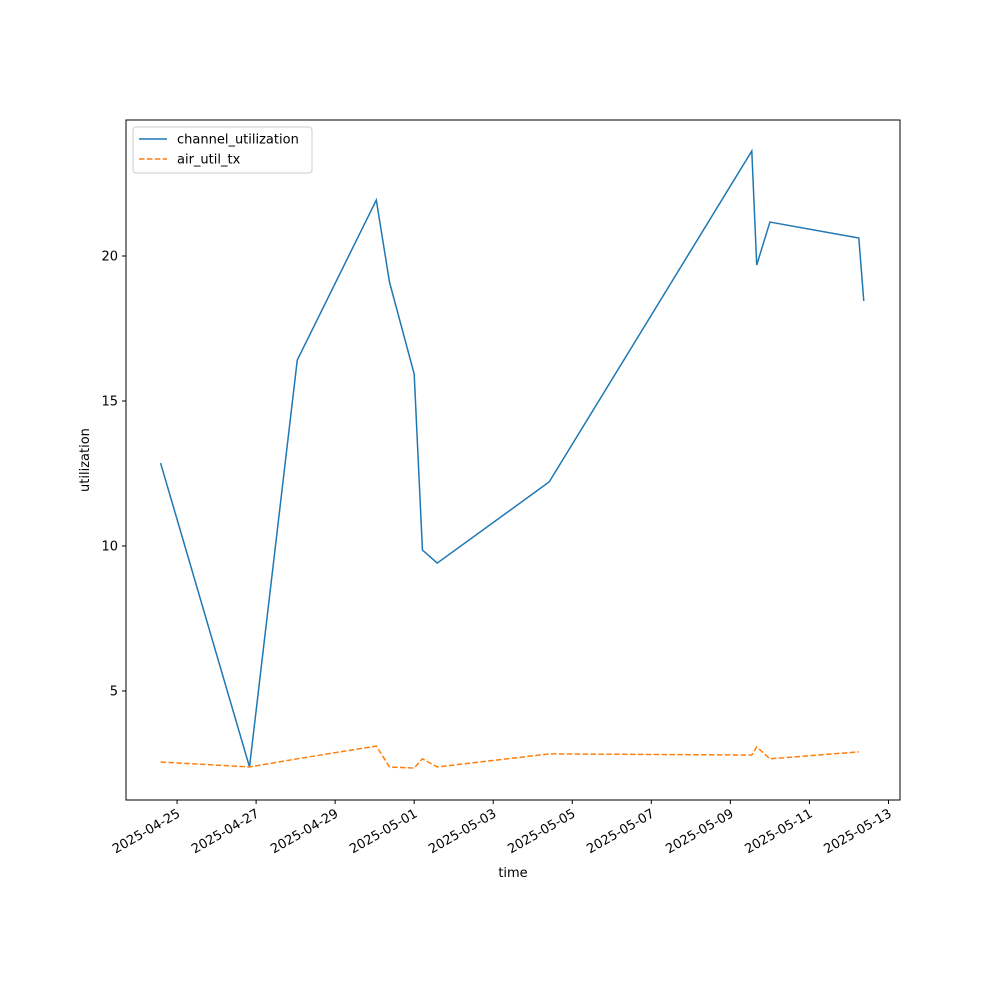 This screenshot has width=1000, height=1004. What do you see at coordinates (778, 831) in the screenshot?
I see `x-tick-label: 2025-05-11` at bounding box center [778, 831].